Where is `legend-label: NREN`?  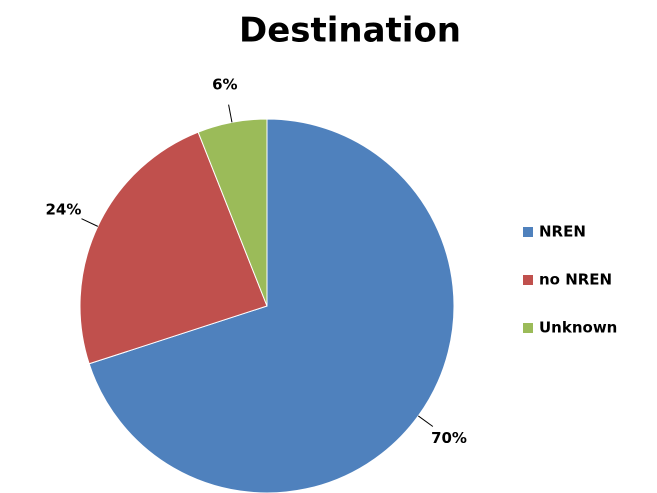 legend-label: NREN is located at coordinates (562, 232).